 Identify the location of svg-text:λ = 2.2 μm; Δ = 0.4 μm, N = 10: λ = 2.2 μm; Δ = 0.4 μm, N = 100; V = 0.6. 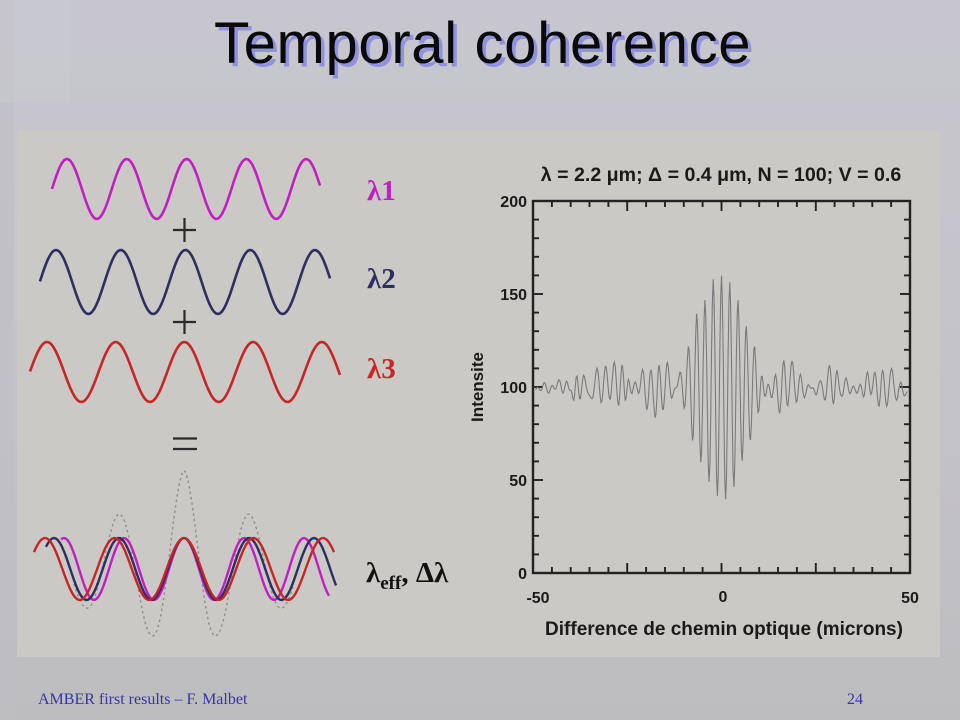
(721, 175).